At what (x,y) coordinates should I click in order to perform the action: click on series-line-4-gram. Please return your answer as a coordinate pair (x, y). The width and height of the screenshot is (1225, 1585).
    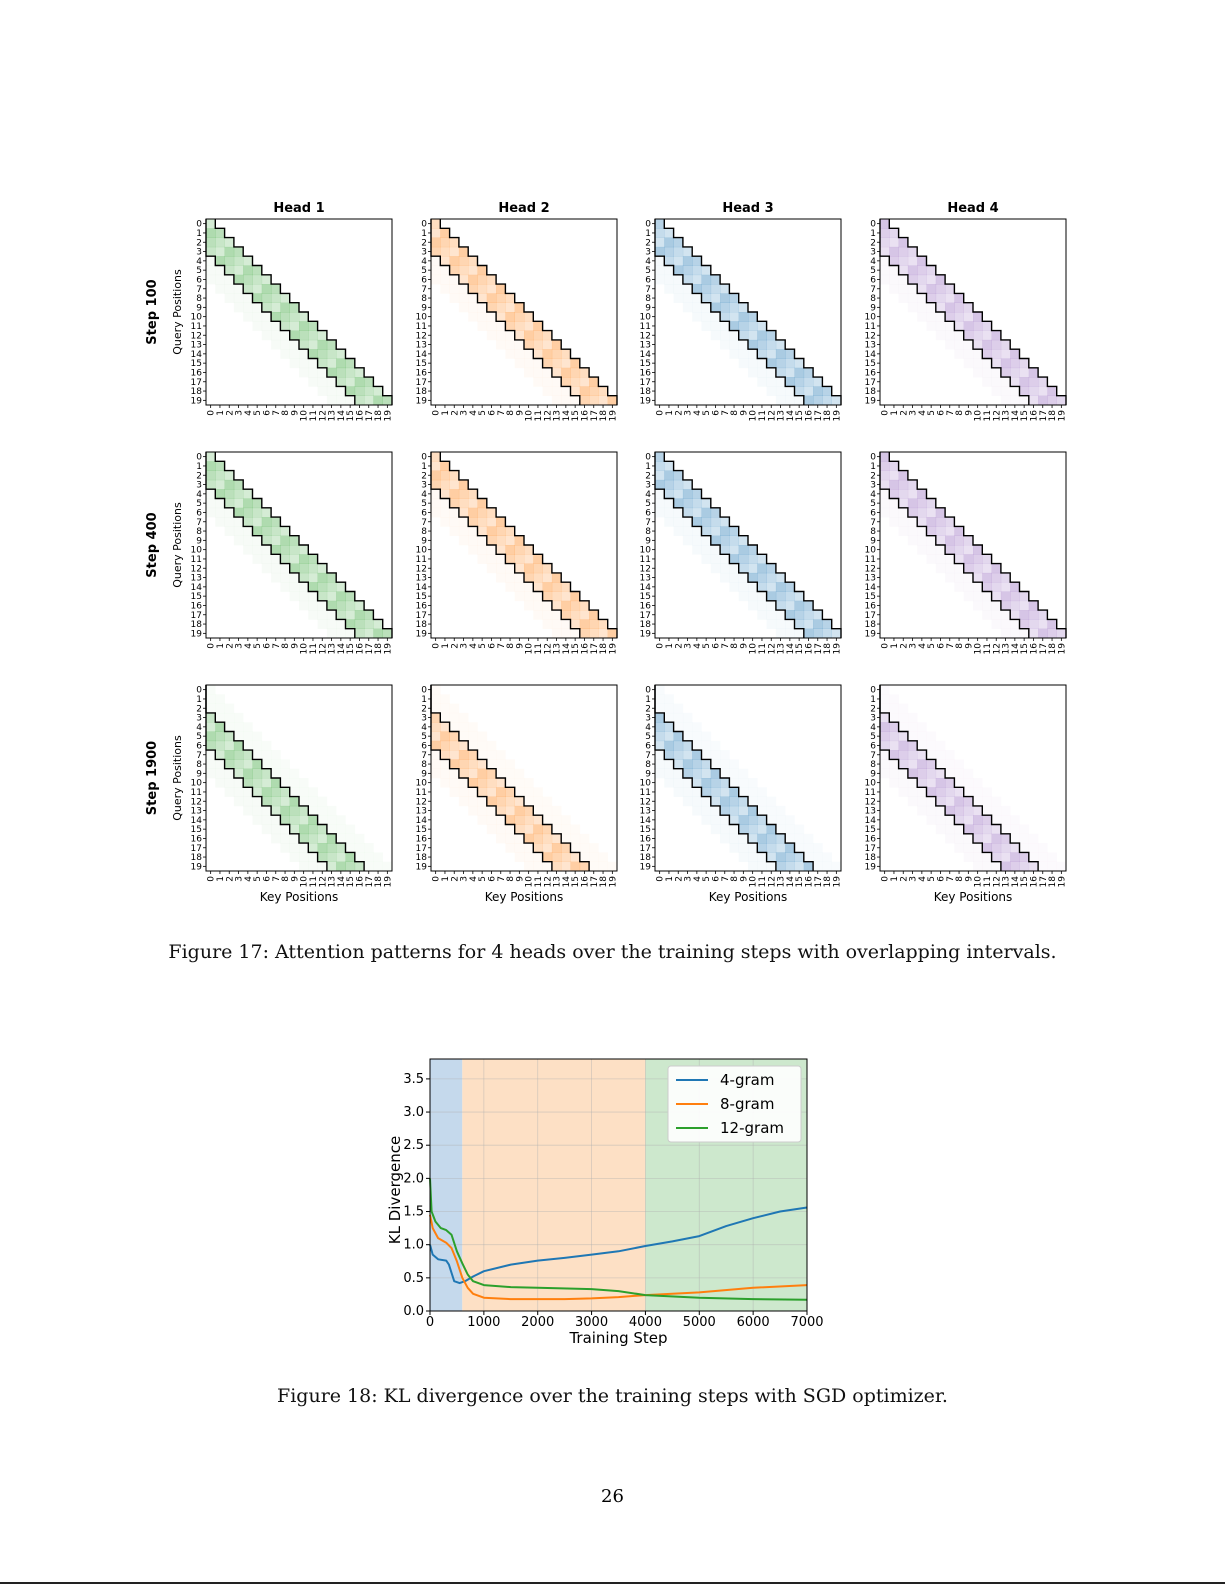
    Looking at the image, I should click on (618, 1245).